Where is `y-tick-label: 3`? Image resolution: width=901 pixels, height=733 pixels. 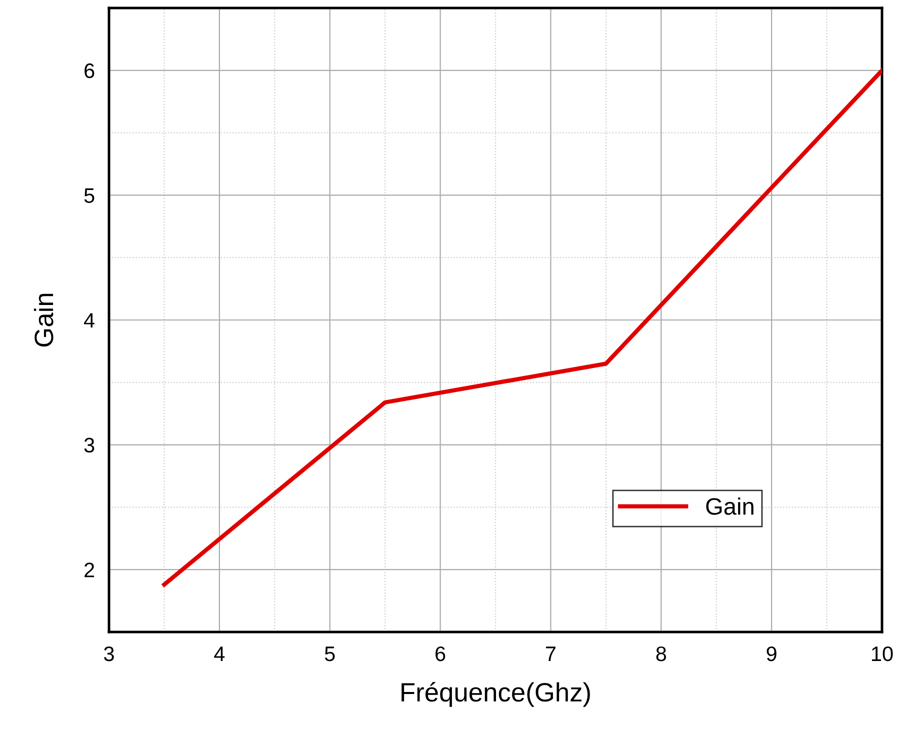 y-tick-label: 3 is located at coordinates (89, 445).